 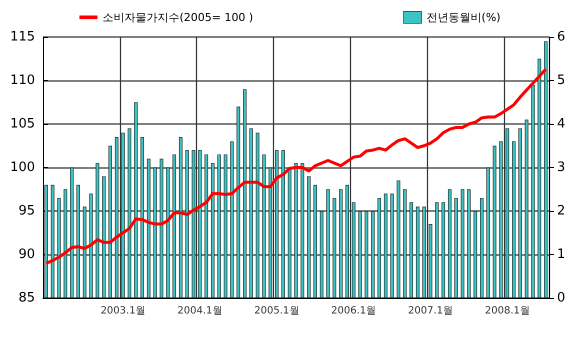 I want to click on y-tick-label: 115, so click(x=22, y=37).